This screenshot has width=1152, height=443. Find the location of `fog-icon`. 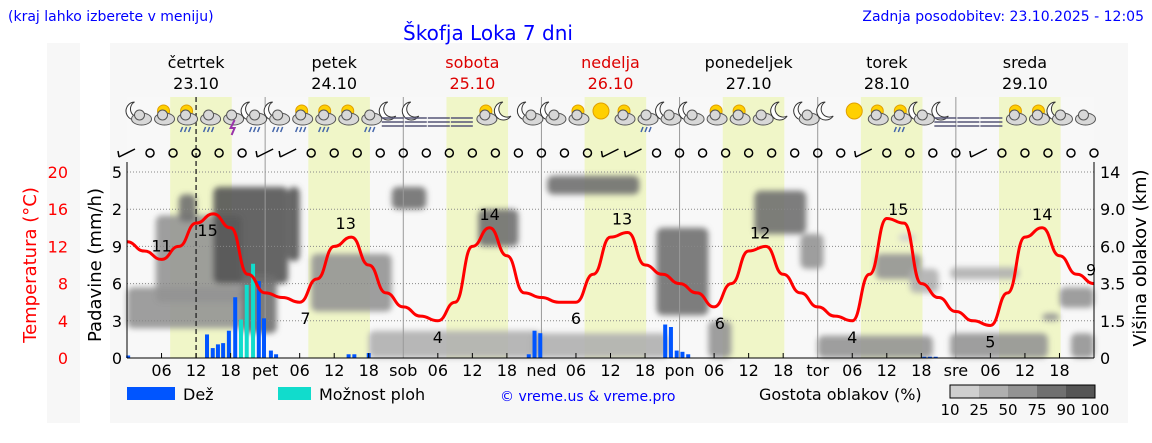

fog-icon is located at coordinates (438, 122).